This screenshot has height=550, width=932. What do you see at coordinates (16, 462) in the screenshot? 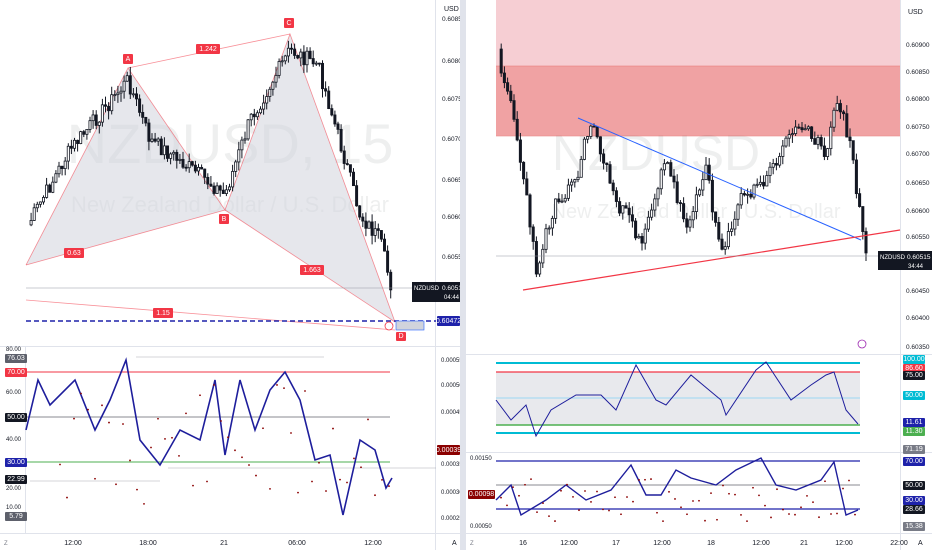
I see `osc-badge-lower-text: 30.00` at bounding box center [16, 462].